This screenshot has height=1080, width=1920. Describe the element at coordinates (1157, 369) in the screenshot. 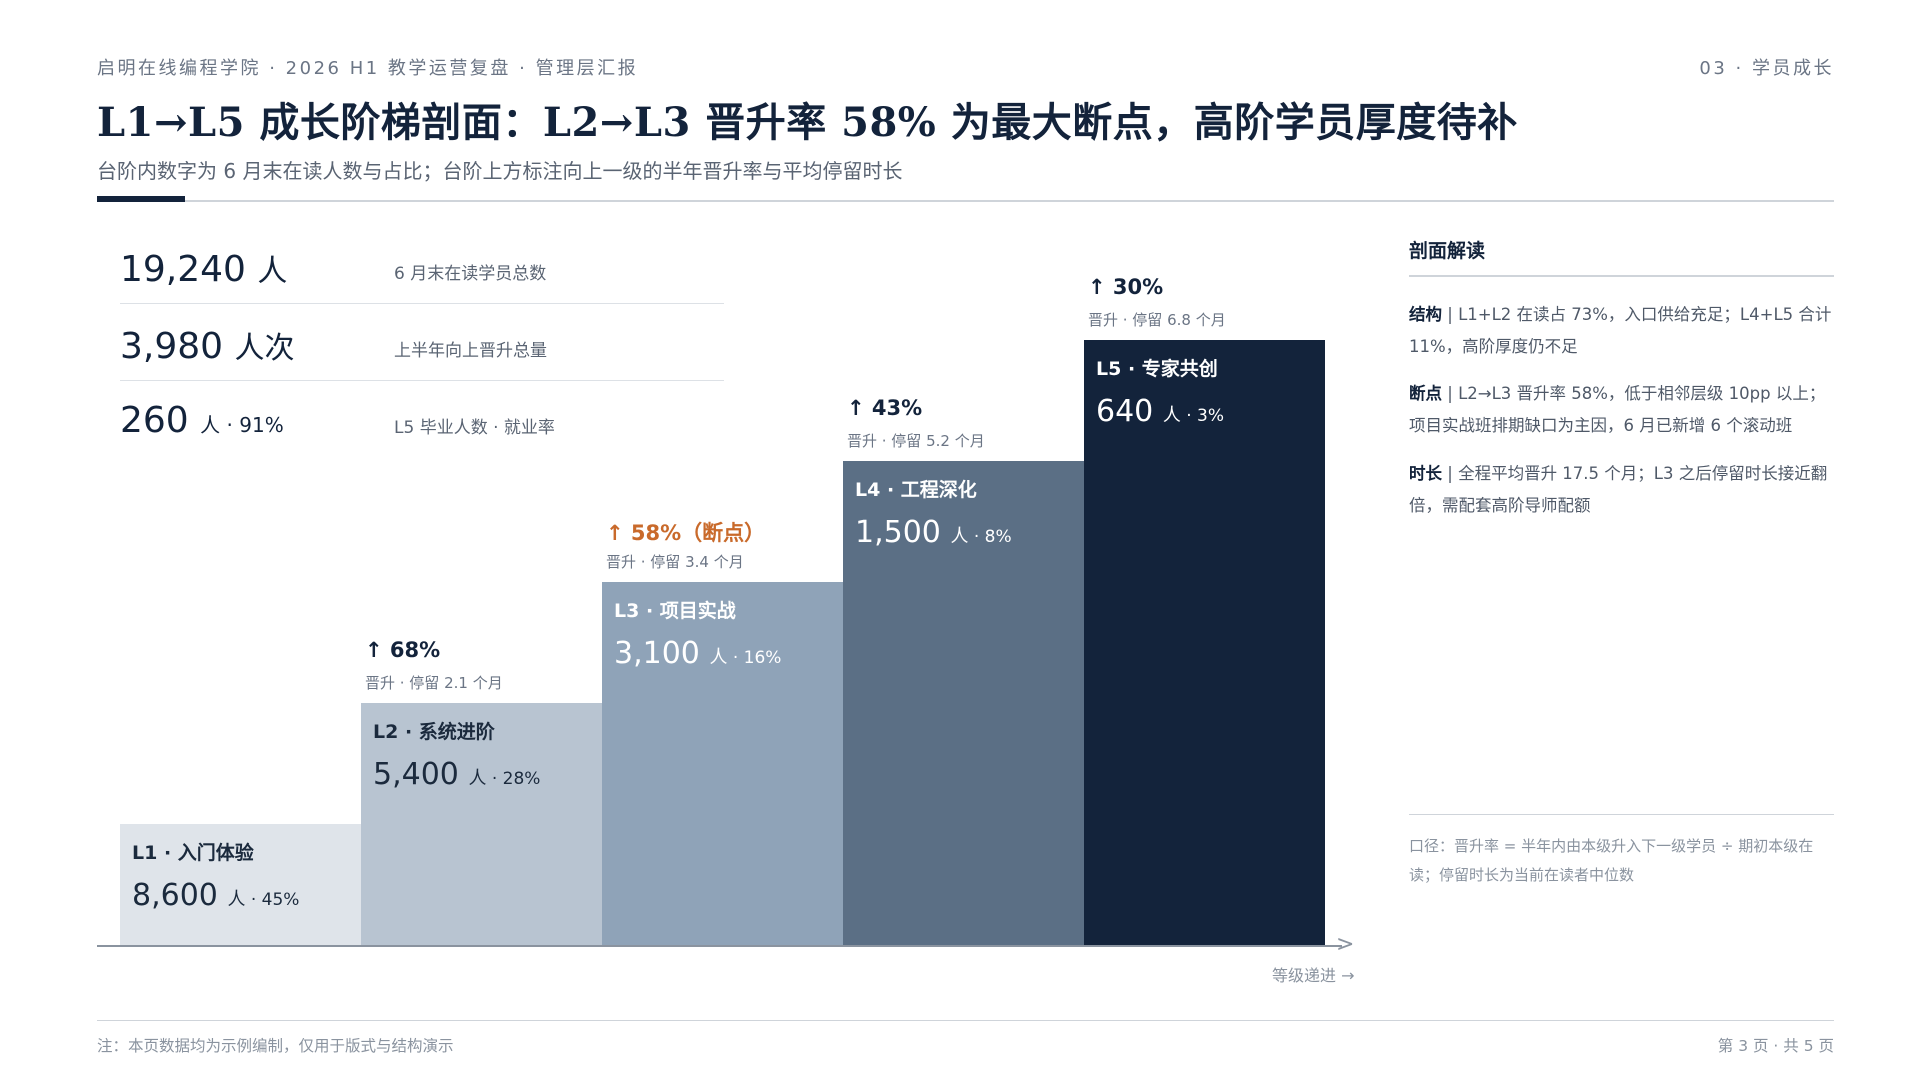

I see `step-name: L5 · 专家共创` at that location.